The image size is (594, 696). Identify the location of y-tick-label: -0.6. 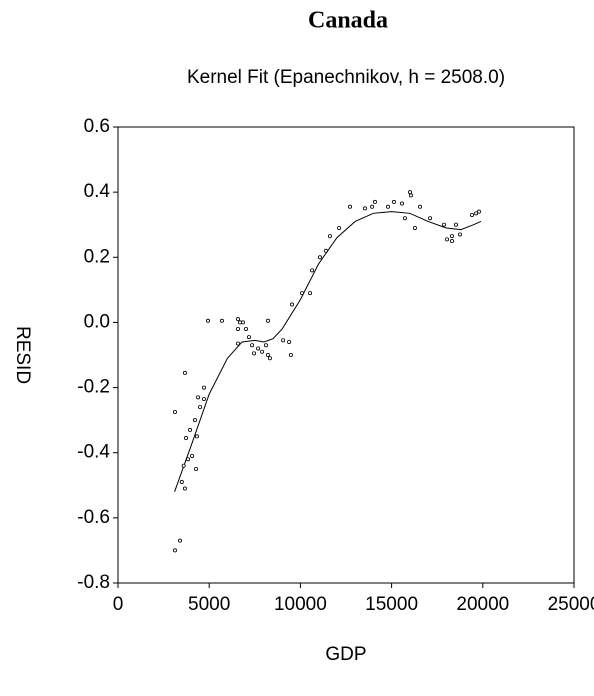
(93, 517).